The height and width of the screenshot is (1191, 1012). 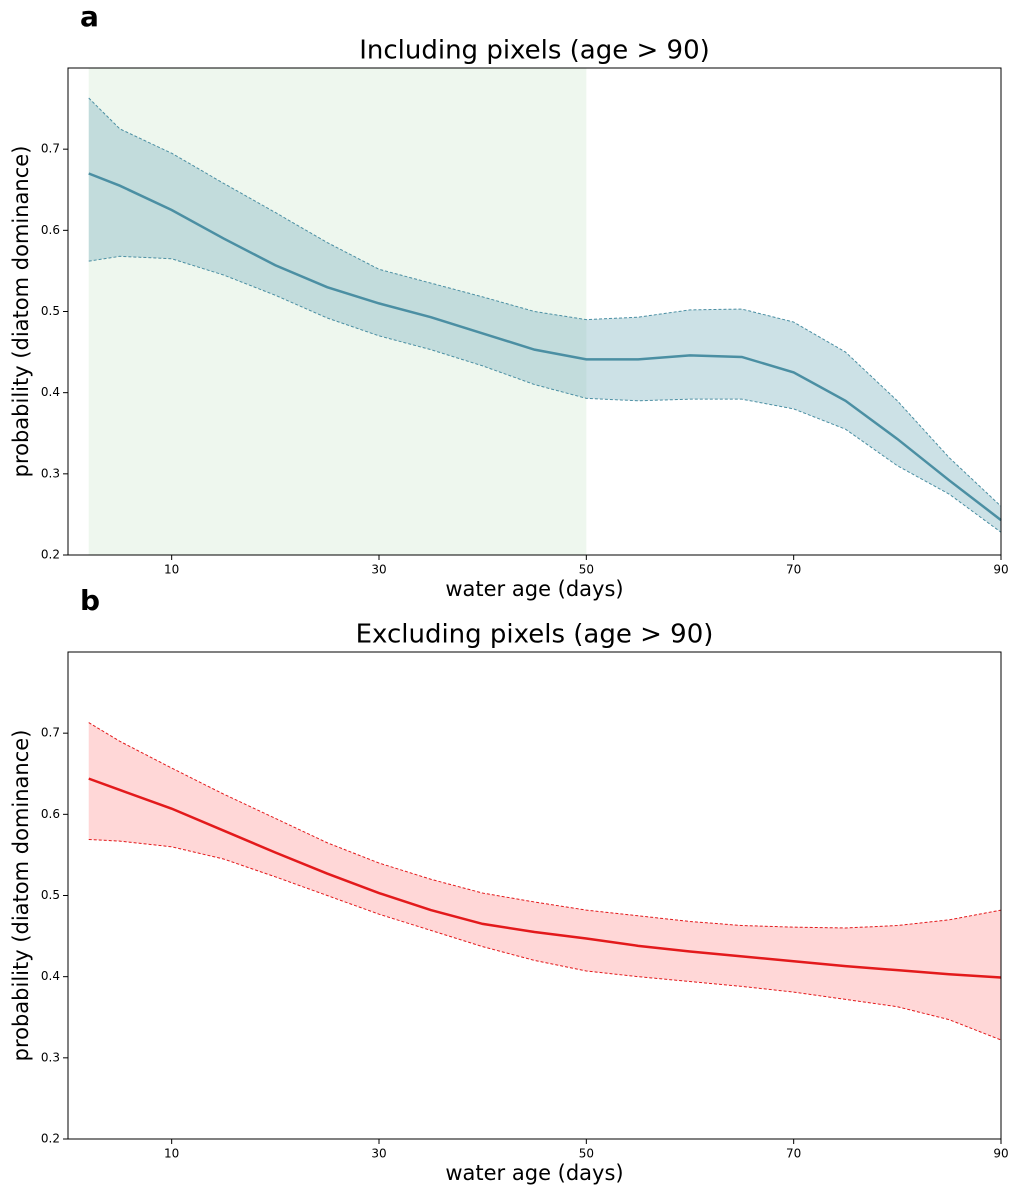 What do you see at coordinates (90, 600) in the screenshot?
I see `panel-label: b` at bounding box center [90, 600].